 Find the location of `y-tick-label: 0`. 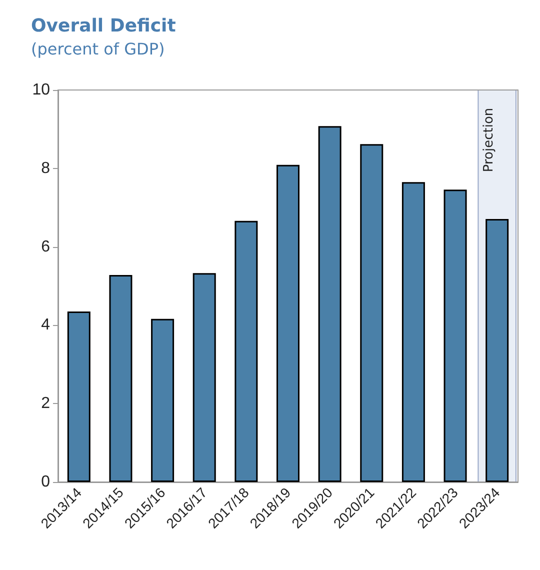

y-tick-label: 0 is located at coordinates (45, 482).